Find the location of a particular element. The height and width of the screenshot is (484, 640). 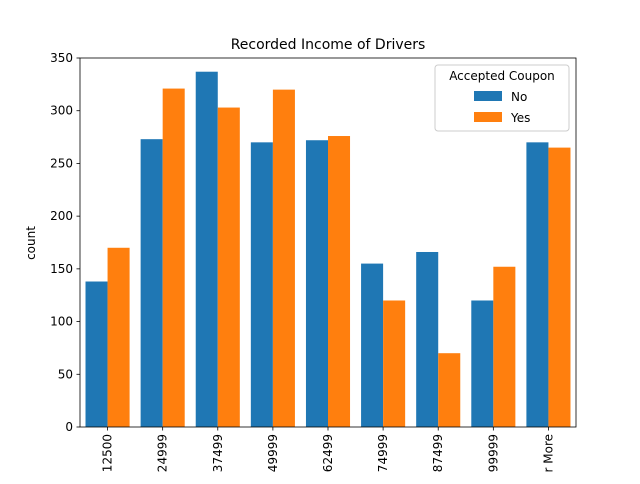

x-tick-label-3: 49999 is located at coordinates (273, 453).